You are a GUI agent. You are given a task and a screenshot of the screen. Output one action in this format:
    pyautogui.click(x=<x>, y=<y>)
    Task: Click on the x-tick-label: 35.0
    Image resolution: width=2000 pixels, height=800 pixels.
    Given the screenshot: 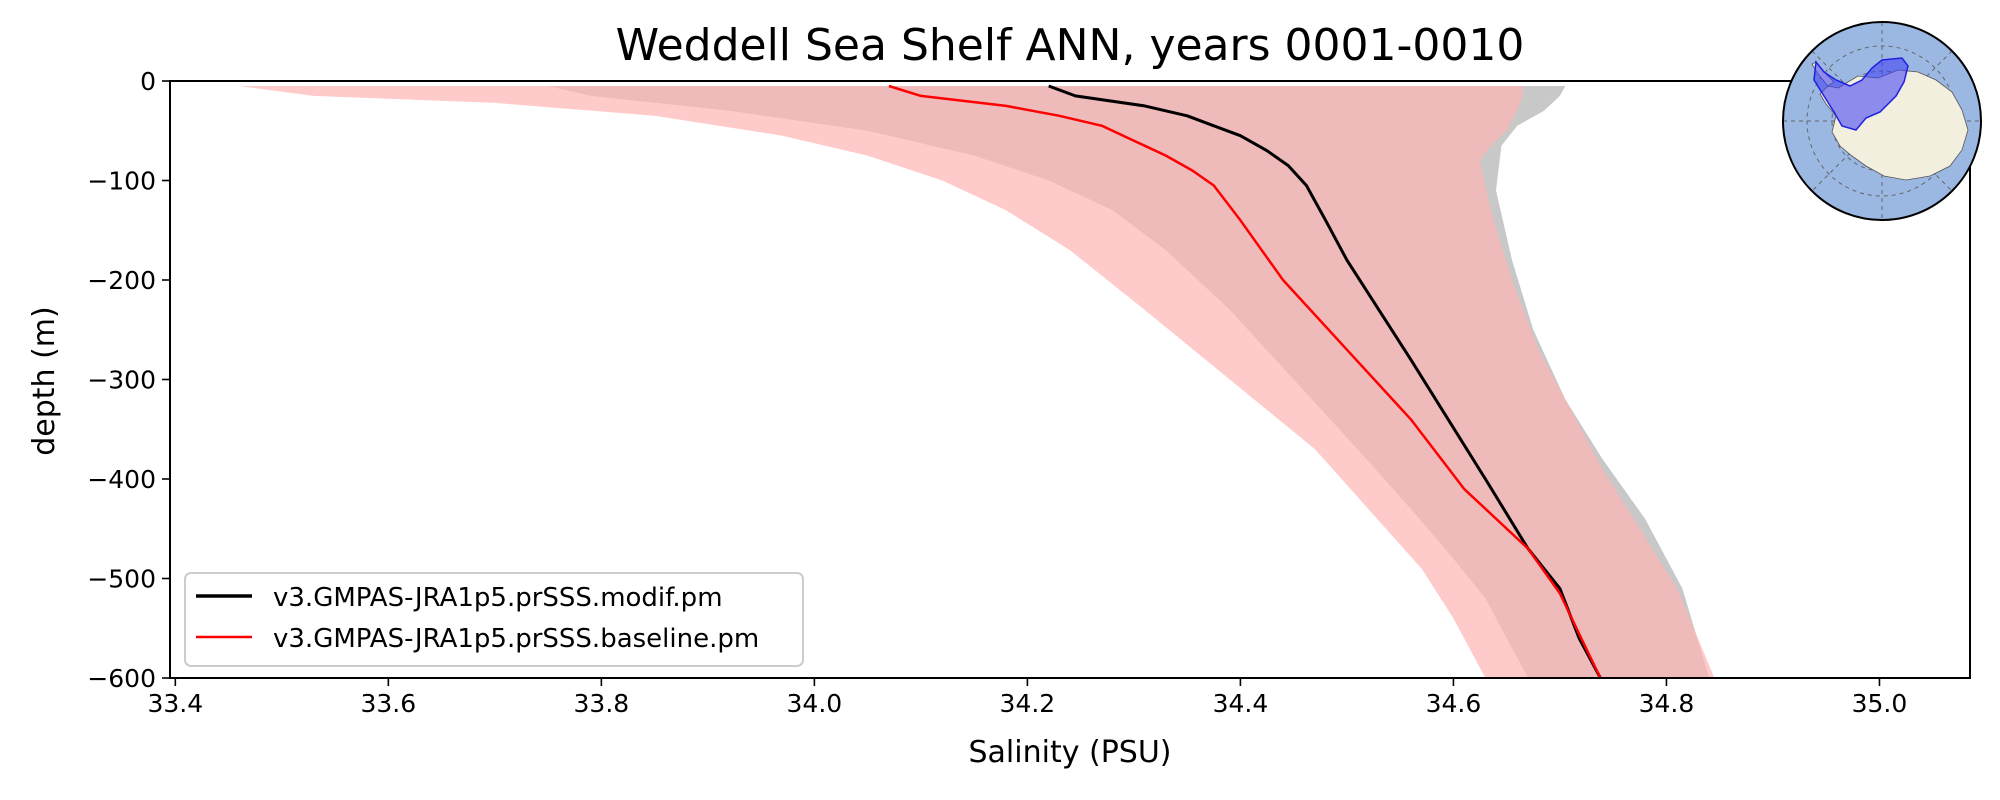 What is the action you would take?
    pyautogui.click(x=1880, y=703)
    